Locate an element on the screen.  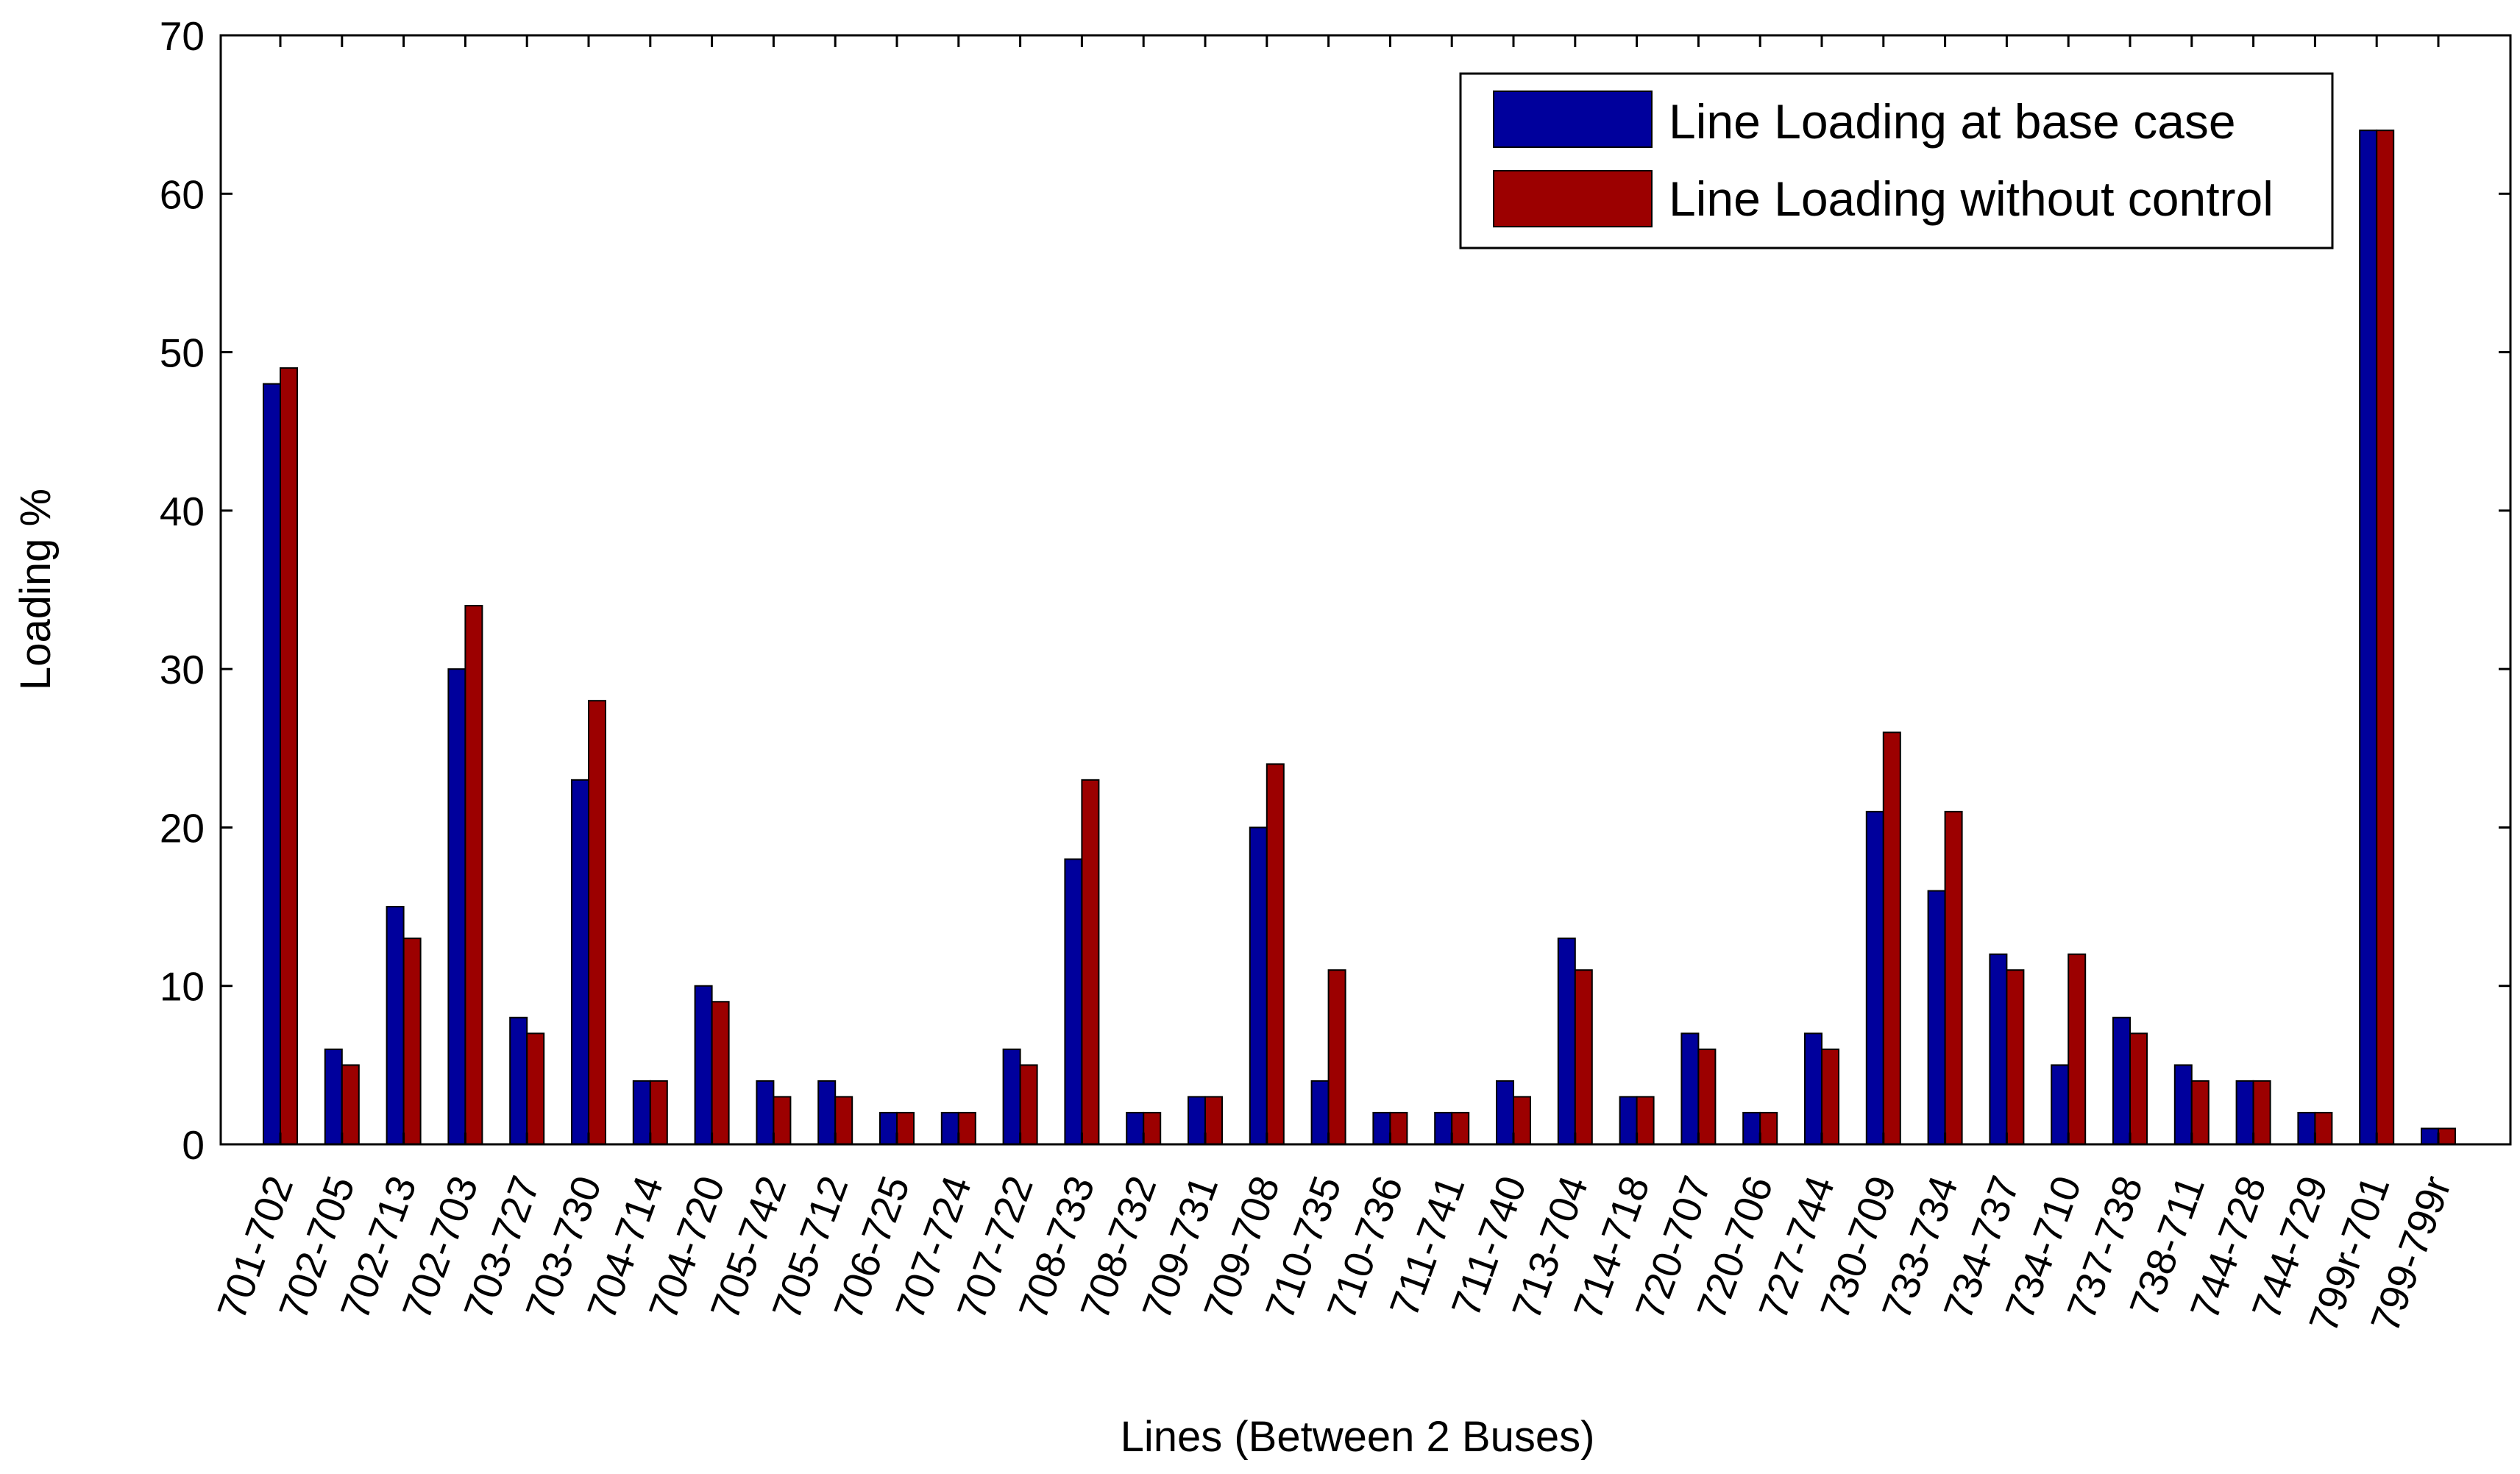
y-tick-label: 30 is located at coordinates (182, 669).